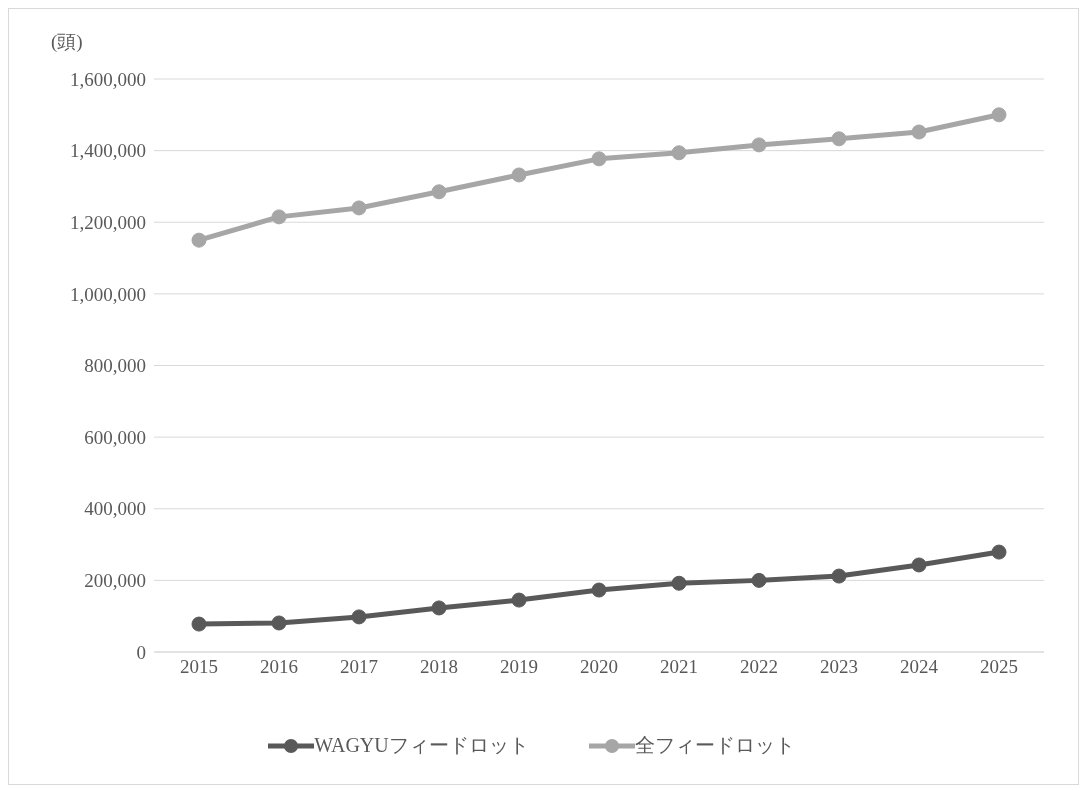 The width and height of the screenshot is (1085, 791). I want to click on y-tick-label: 400,000, so click(115, 509).